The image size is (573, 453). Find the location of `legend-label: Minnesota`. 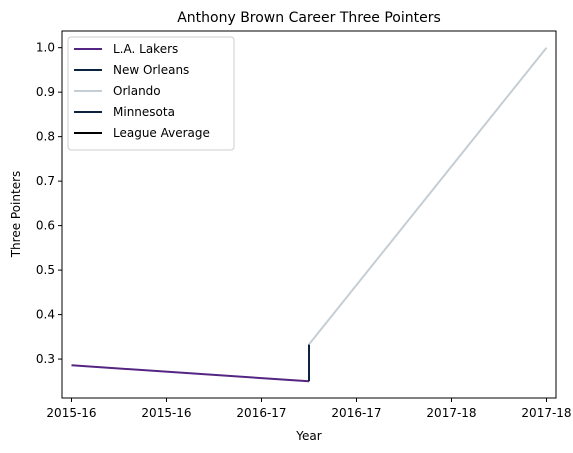

legend-label: Minnesota is located at coordinates (144, 112).